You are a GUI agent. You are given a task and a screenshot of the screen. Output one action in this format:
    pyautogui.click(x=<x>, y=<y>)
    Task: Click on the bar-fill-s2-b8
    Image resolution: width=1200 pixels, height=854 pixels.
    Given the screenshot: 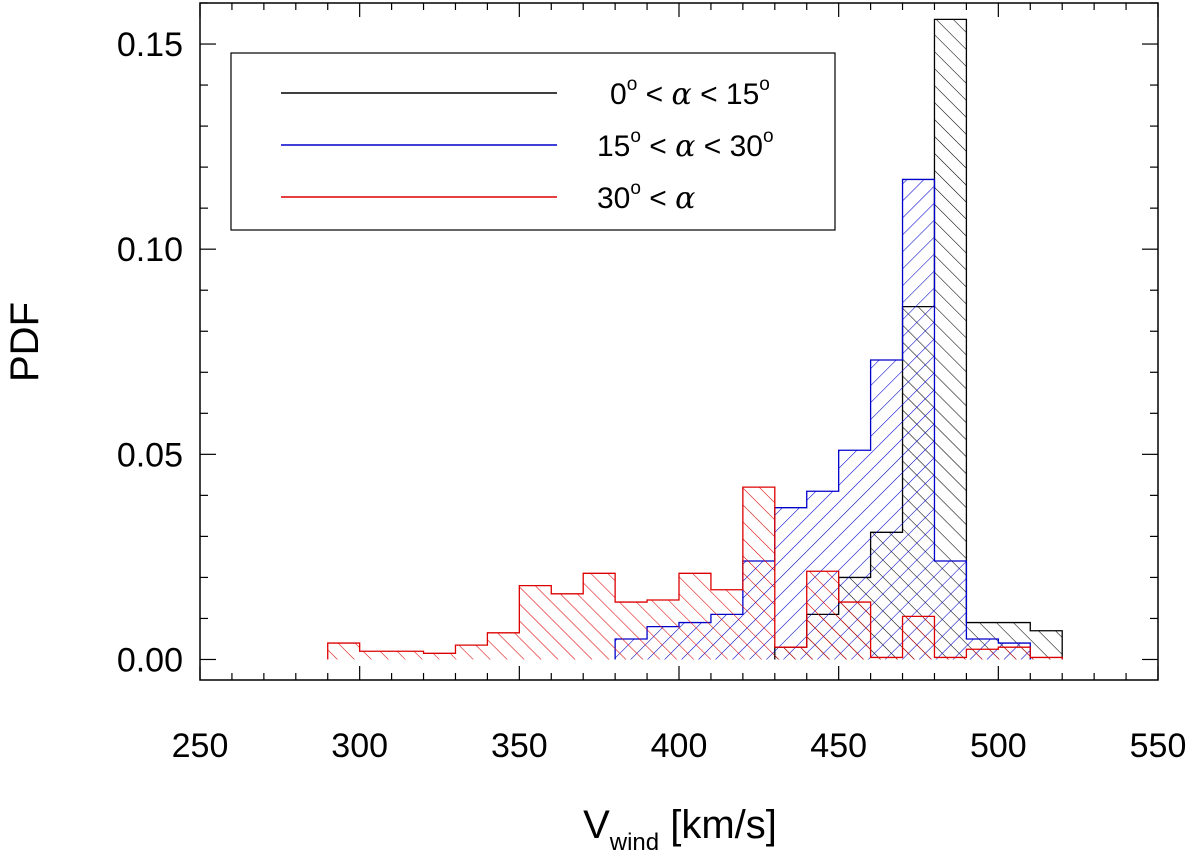 What is the action you would take?
    pyautogui.click(x=599, y=616)
    